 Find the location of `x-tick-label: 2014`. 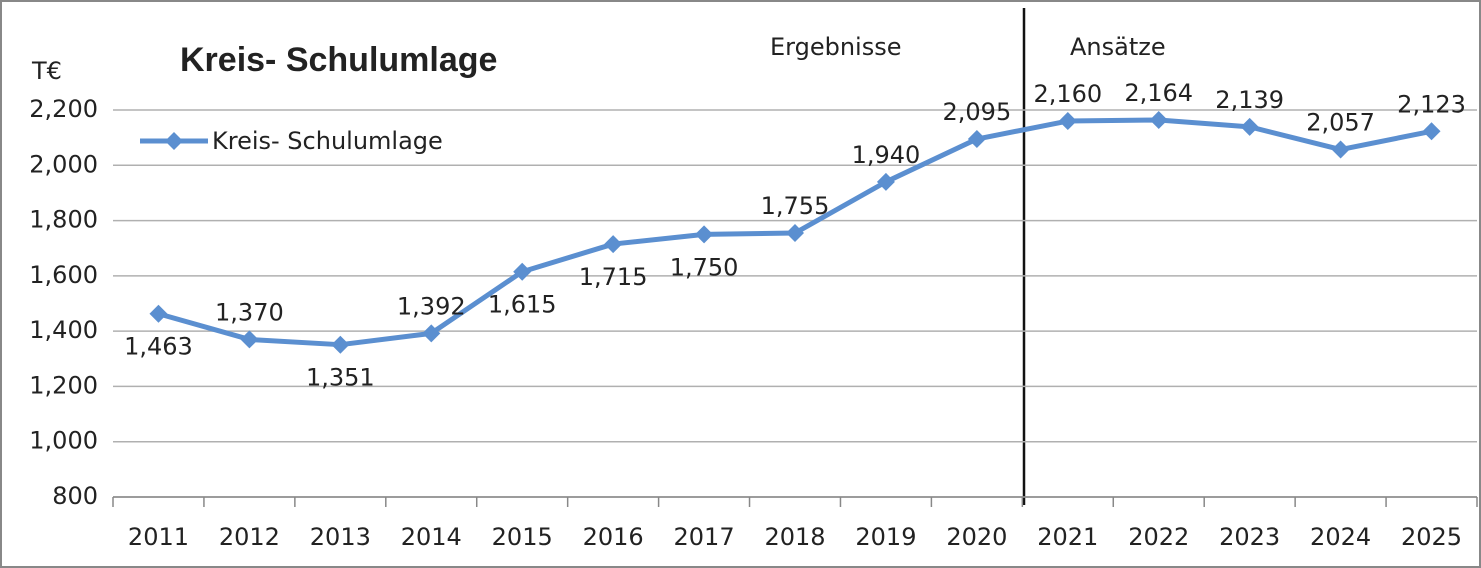

x-tick-label: 2014 is located at coordinates (431, 537).